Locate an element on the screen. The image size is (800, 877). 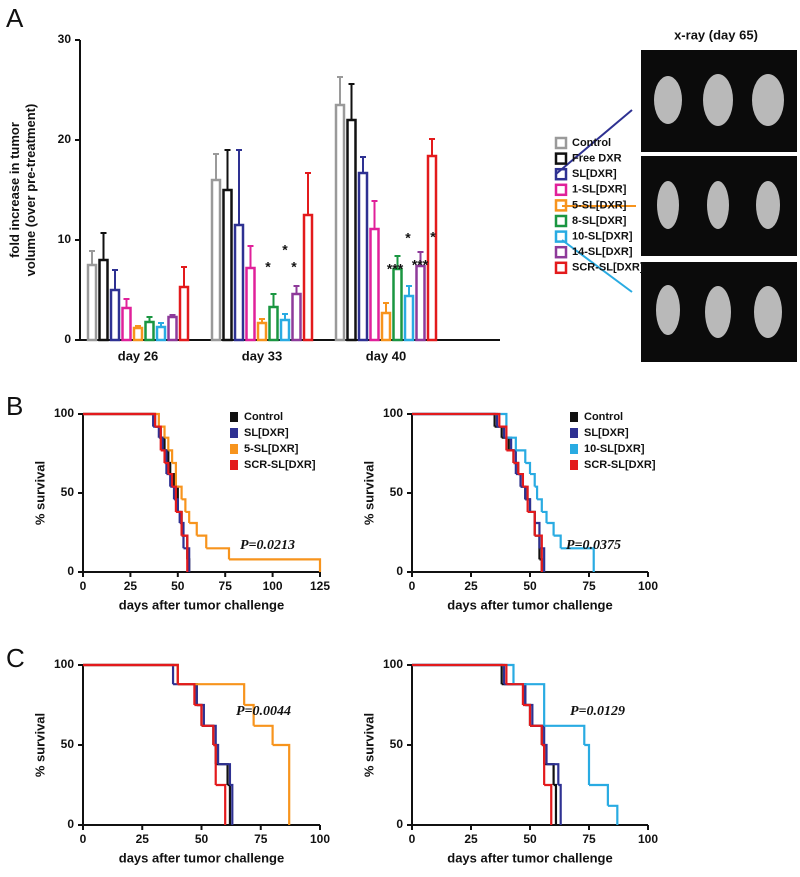
y-tick-label: 100 is located at coordinates (64, 664).